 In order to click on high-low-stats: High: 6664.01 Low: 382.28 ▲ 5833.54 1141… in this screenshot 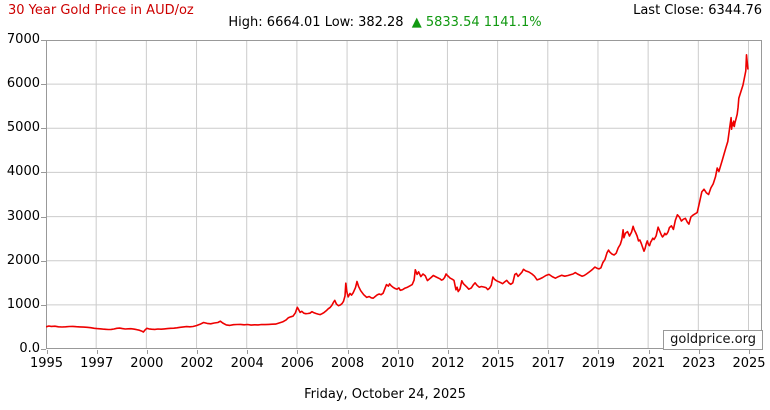, I will do `click(385, 22)`.